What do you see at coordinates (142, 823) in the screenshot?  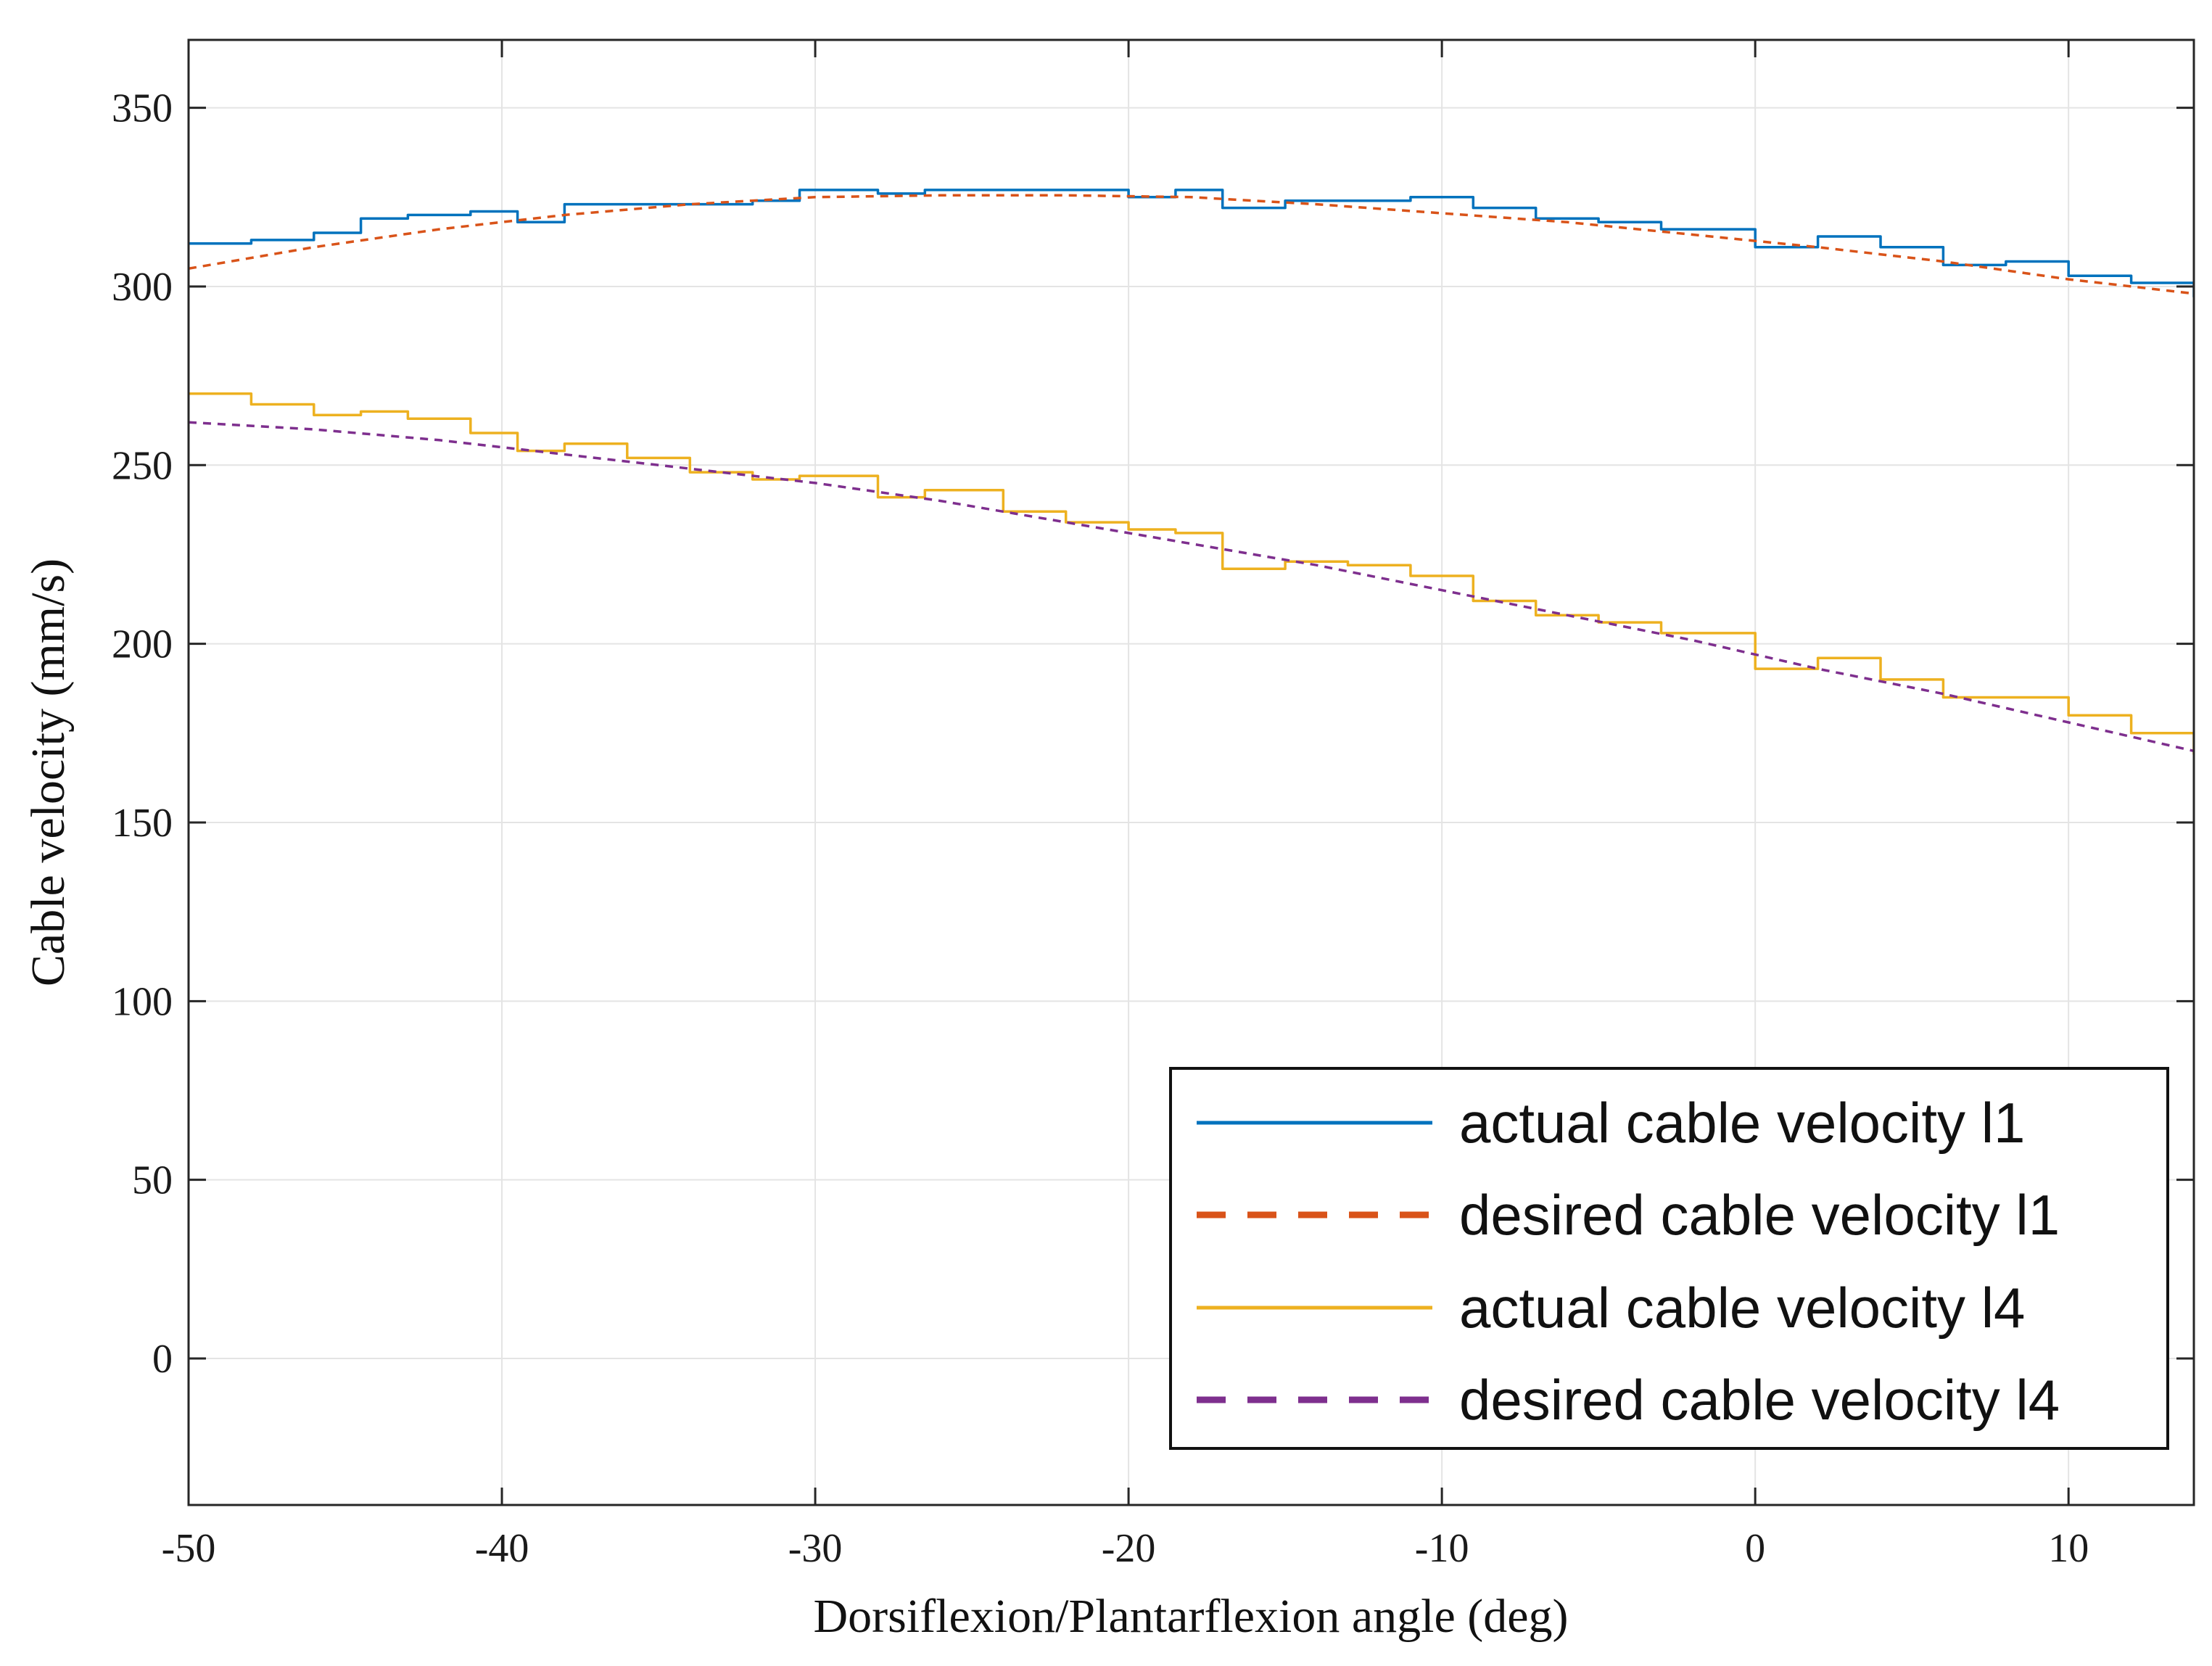 I see `y-tick-label: 150` at bounding box center [142, 823].